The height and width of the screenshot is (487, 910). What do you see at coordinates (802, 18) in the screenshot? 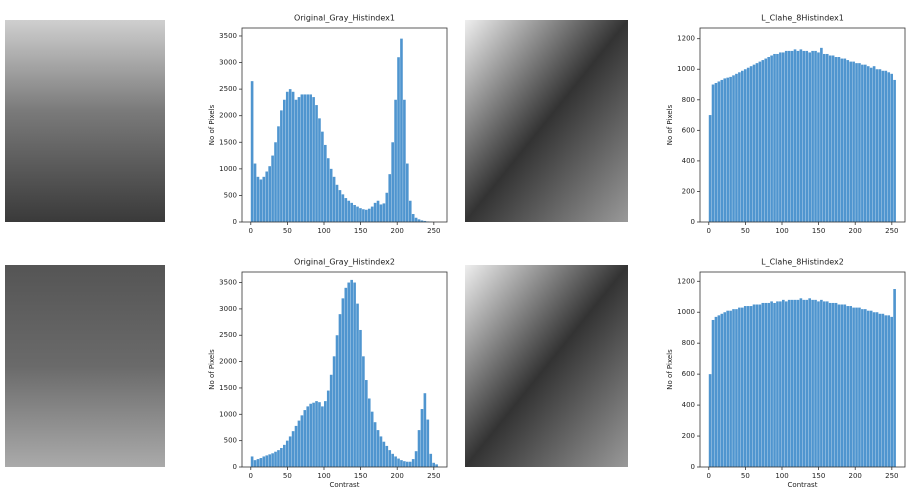
I see `chart-title: L_Clahe_8Histindex1` at bounding box center [802, 18].